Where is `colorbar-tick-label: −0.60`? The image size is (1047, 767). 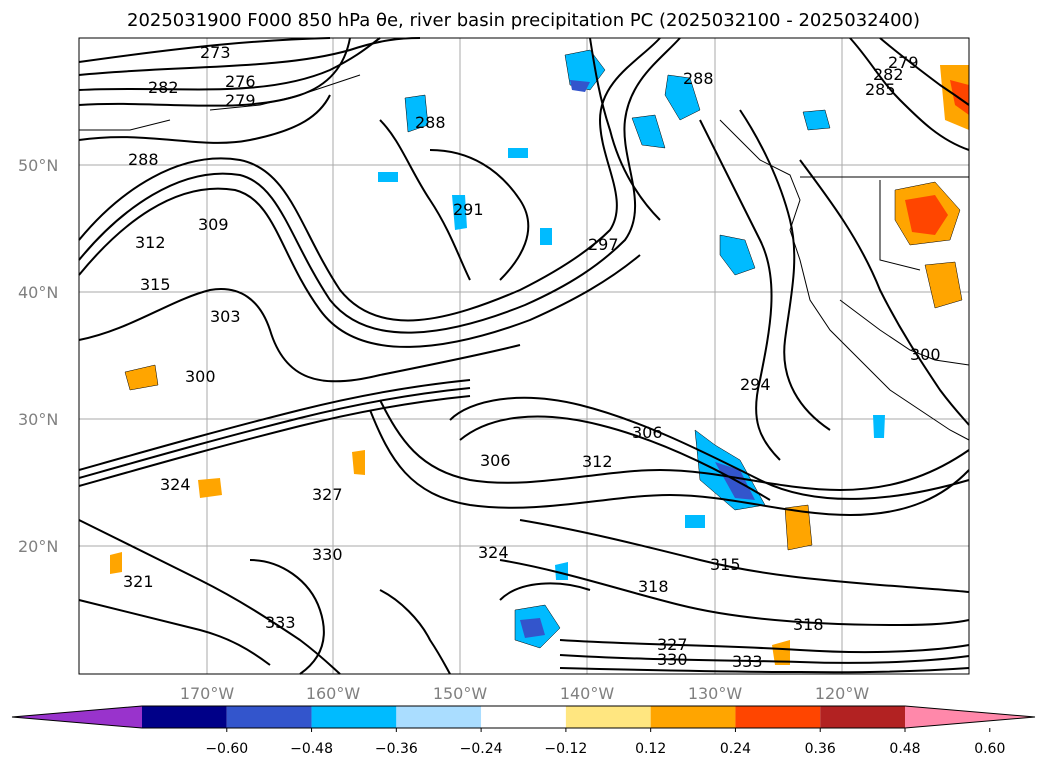 colorbar-tick-label: −0.60 is located at coordinates (226, 749).